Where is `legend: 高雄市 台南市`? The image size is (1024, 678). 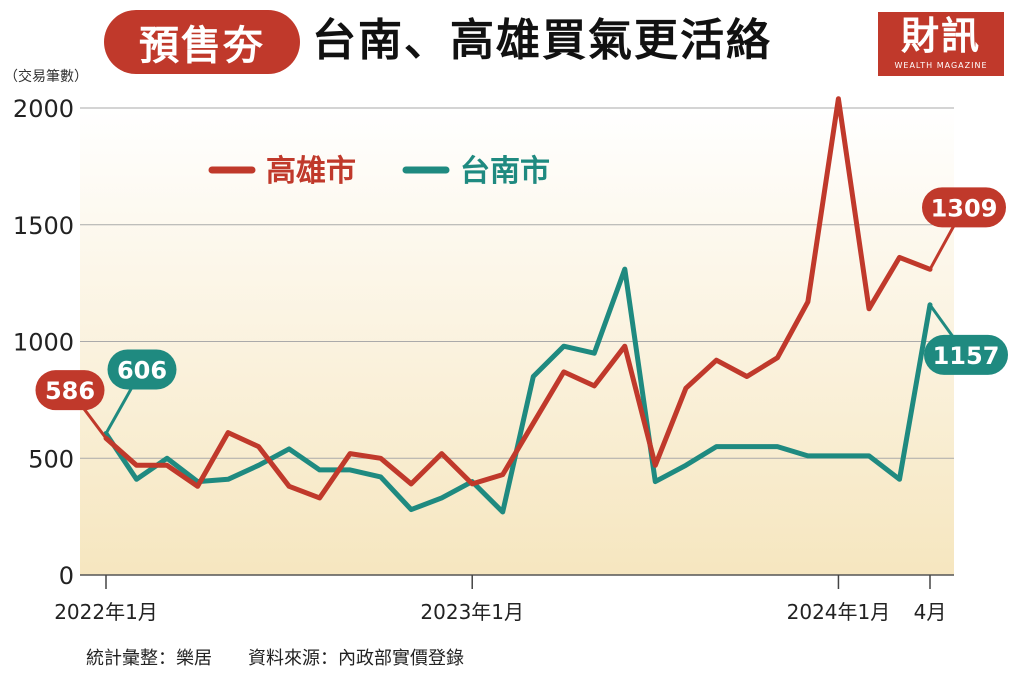 legend: 高雄市 台南市 is located at coordinates (379, 171).